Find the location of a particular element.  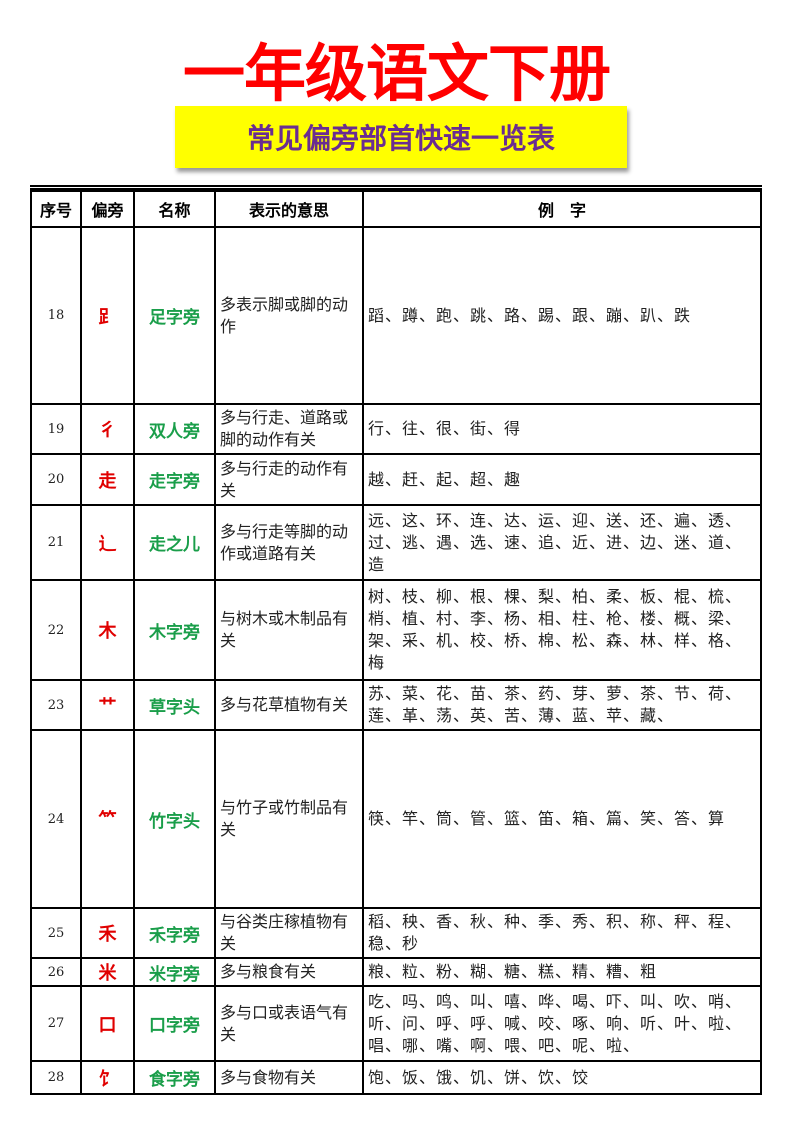

radical: 彳 is located at coordinates (107, 429).